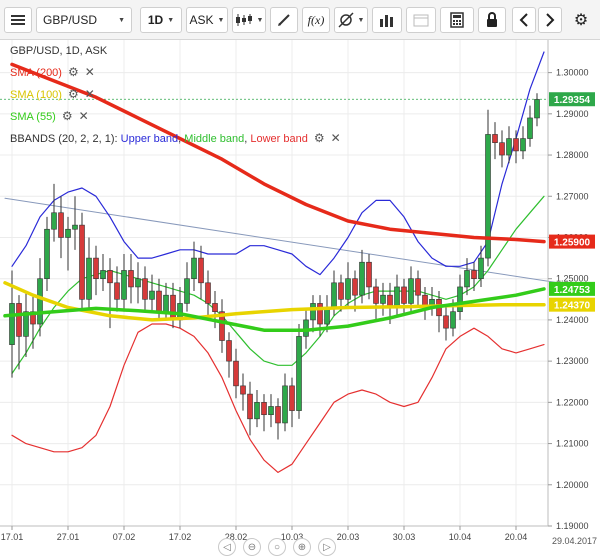  What do you see at coordinates (572, 202) in the screenshot?
I see `price-tags: 1.29354 1.25900 1.24753 1.24370` at bounding box center [572, 202].